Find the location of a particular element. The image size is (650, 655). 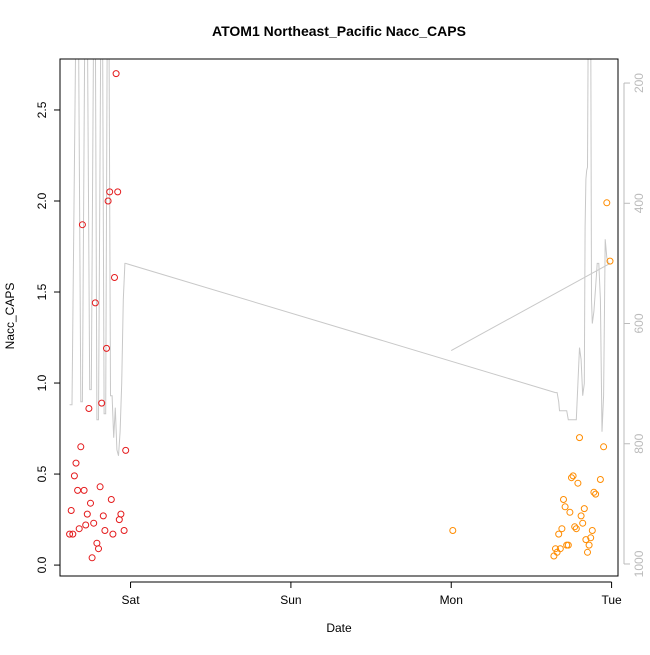

y2-axis-tick-label: 800 is located at coordinates (639, 443).